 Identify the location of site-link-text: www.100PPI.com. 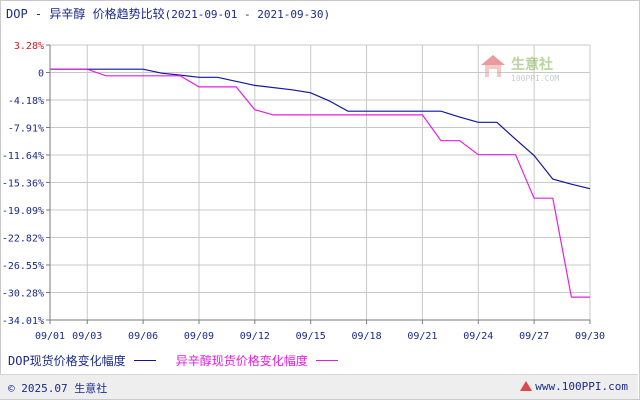
(581, 386).